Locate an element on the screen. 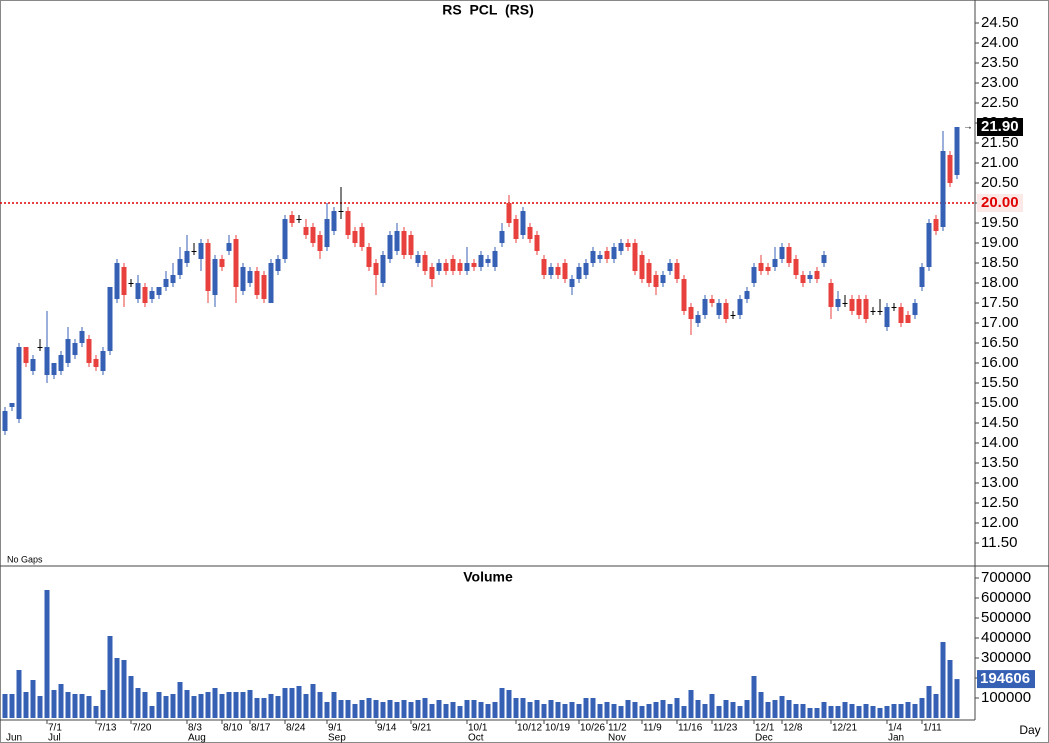 The width and height of the screenshot is (1049, 743). x-tick-label: 9/21 is located at coordinates (422, 728).